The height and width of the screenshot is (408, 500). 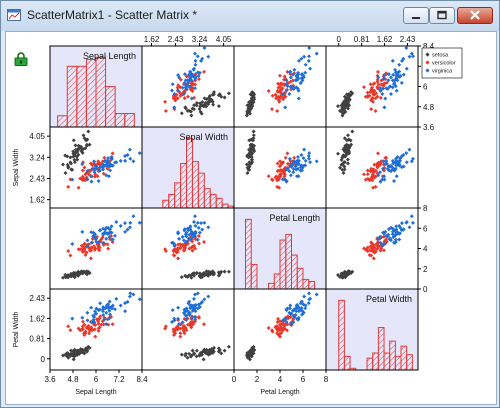 What do you see at coordinates (425, 87) in the screenshot?
I see `right-tick-label: 6` at bounding box center [425, 87].